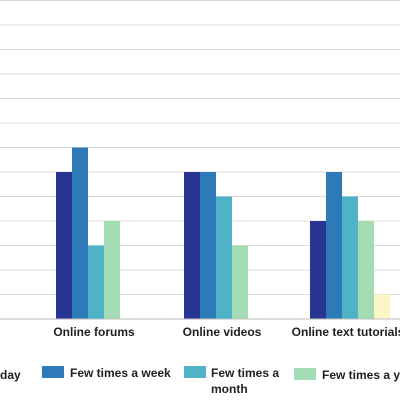  I want to click on bar-2-online-videos, so click(208, 245).